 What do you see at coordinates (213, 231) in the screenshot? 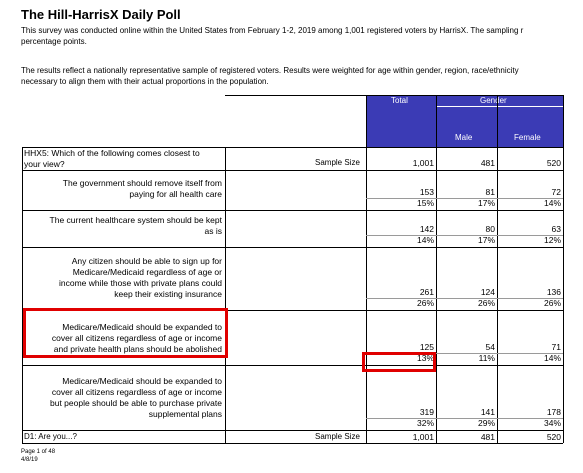
I see `answer-line: as is` at bounding box center [213, 231].